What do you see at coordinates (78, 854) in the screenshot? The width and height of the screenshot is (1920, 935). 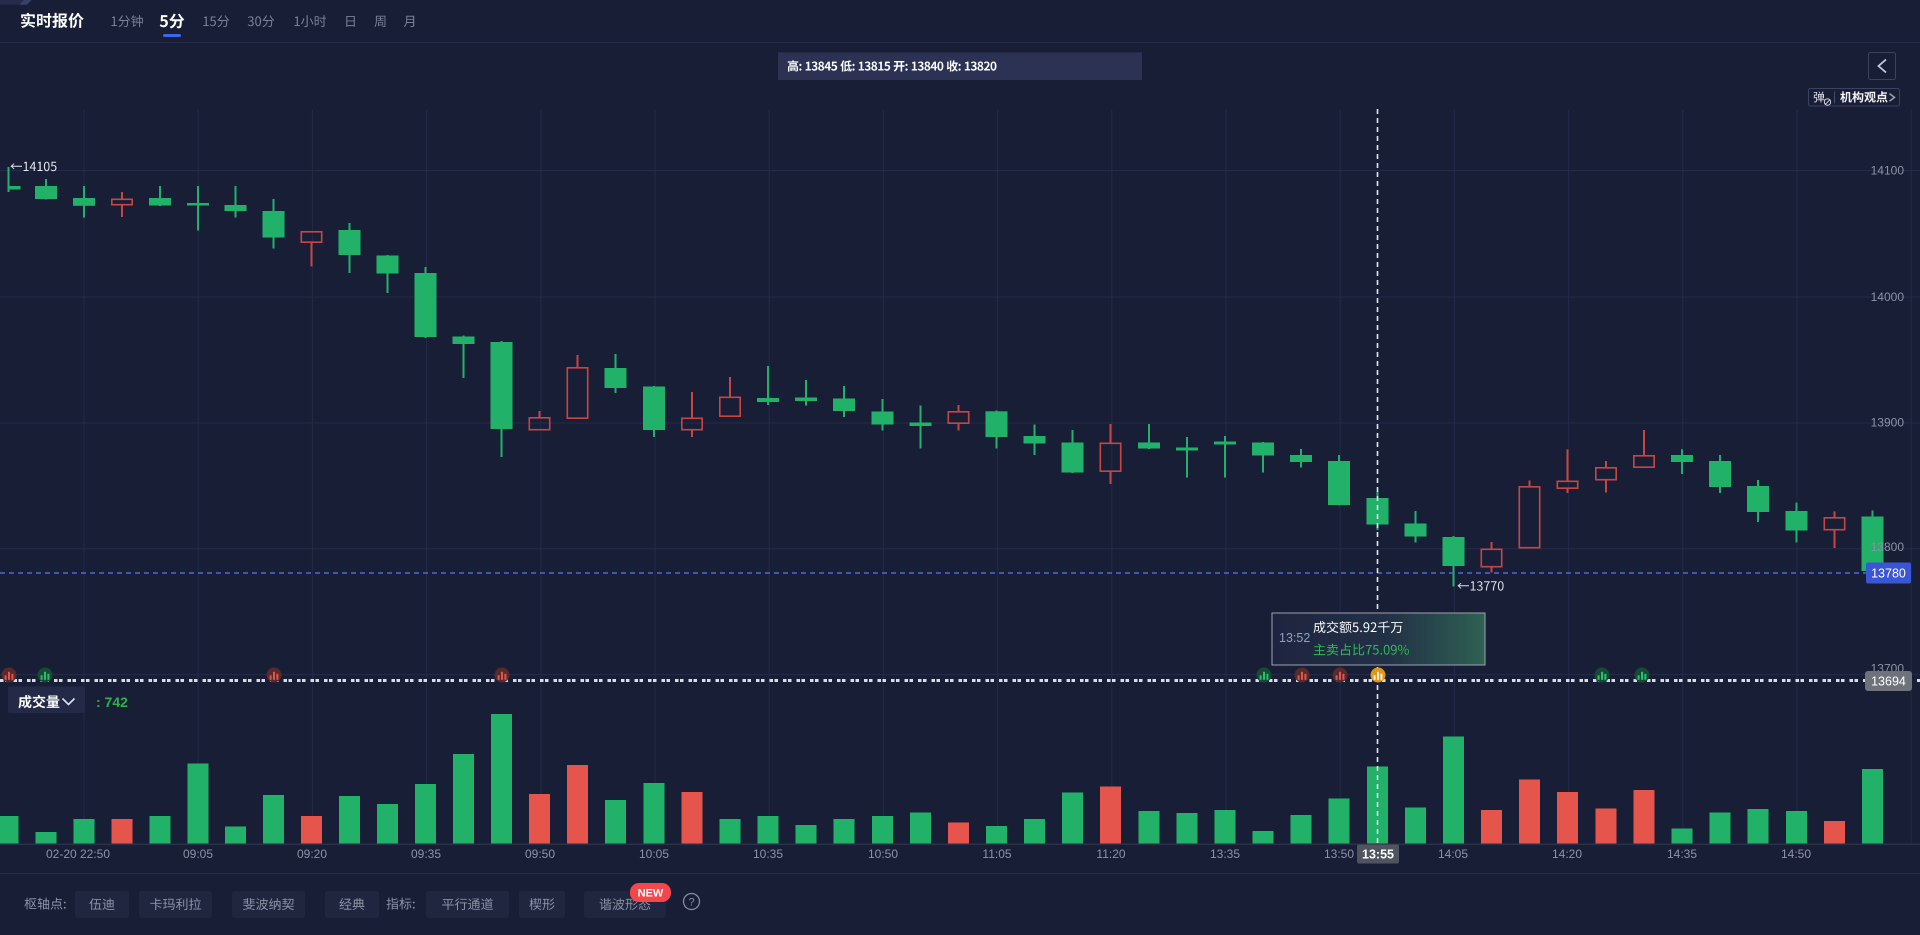 I see `svg-text: 02-20 22:50` at bounding box center [78, 854].